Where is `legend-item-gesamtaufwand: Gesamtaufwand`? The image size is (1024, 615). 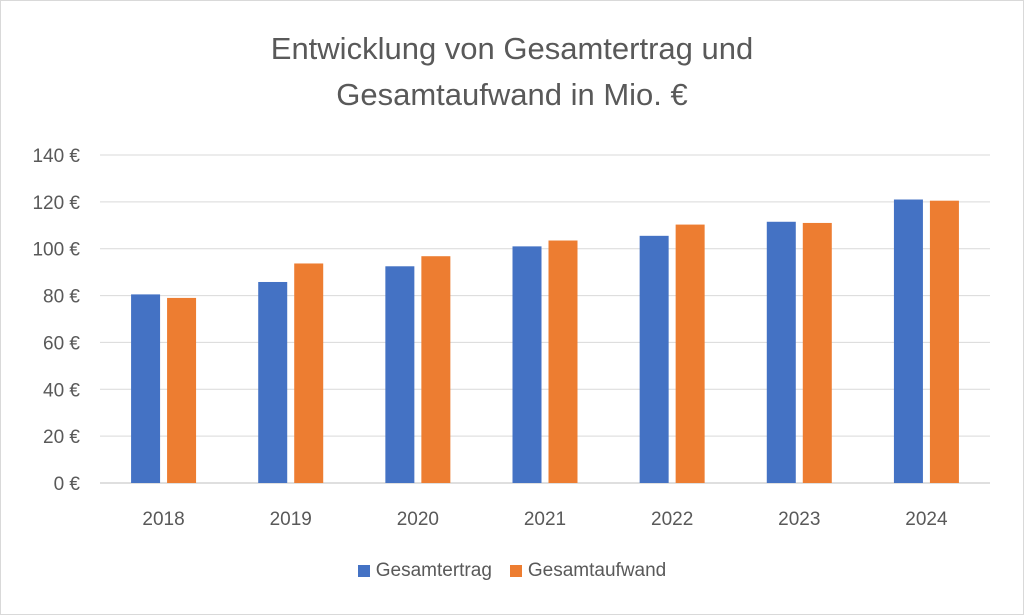
legend-item-gesamtaufwand: Gesamtaufwand is located at coordinates (588, 571).